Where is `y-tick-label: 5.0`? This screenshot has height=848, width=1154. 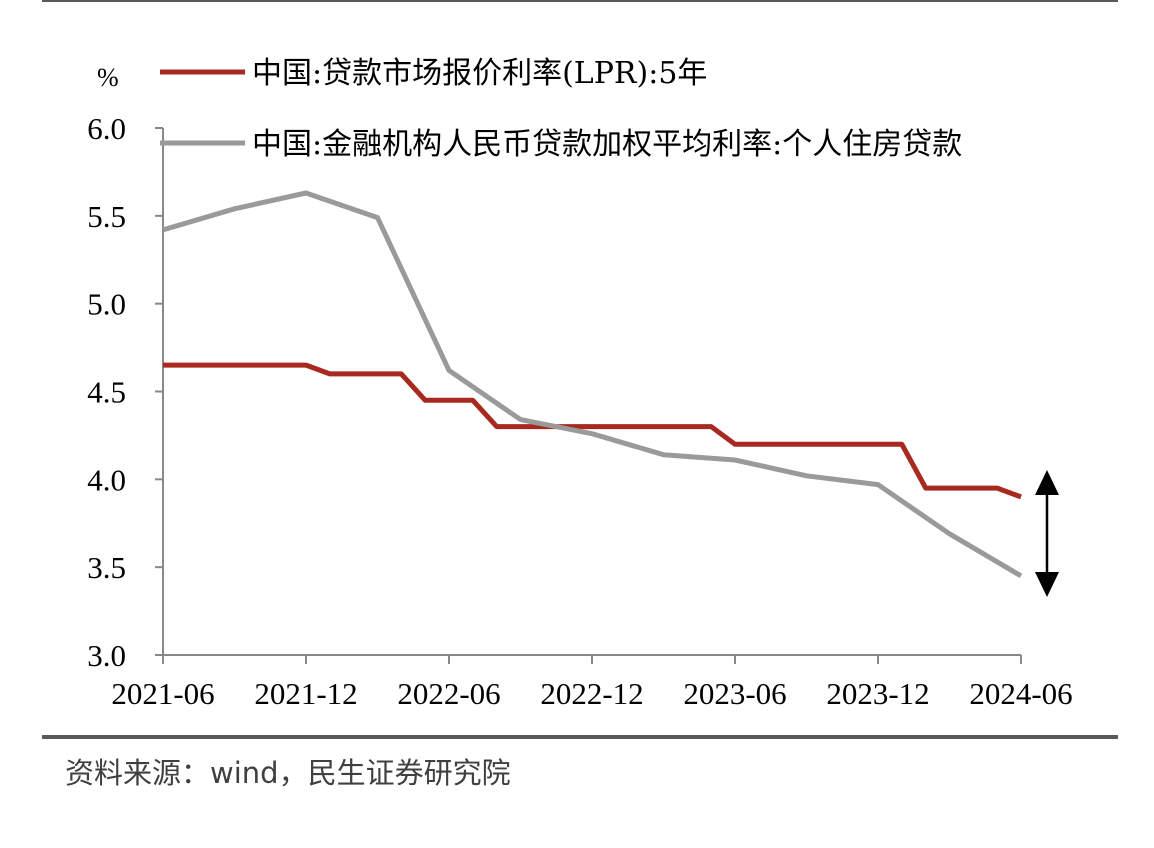 y-tick-label: 5.0 is located at coordinates (106, 304).